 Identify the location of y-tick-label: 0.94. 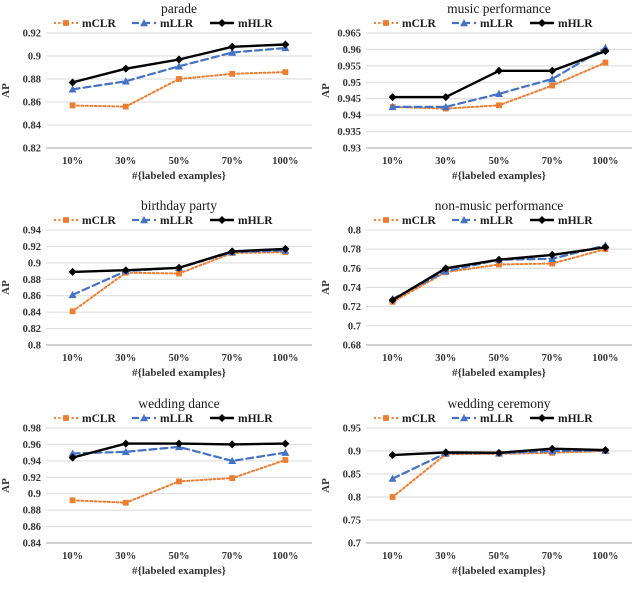
(32, 461).